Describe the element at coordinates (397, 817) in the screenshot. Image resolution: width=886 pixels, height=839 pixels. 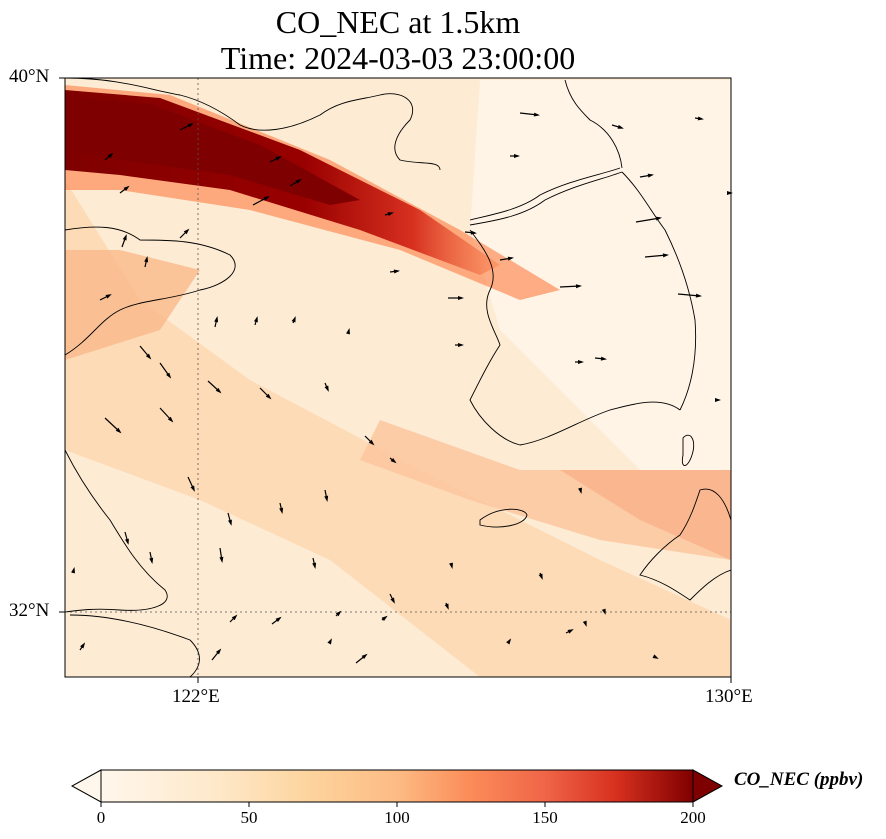
I see `colorbar-tick-100: 100` at that location.